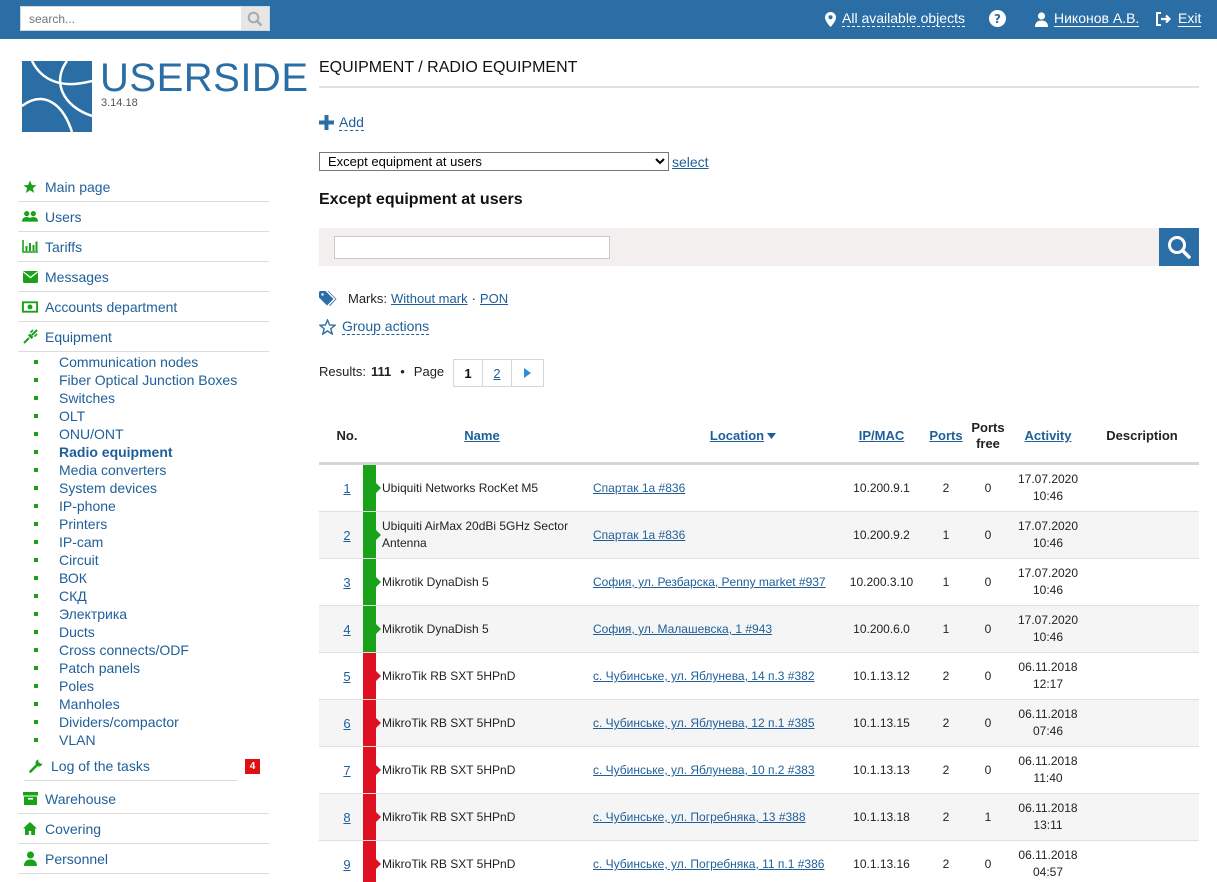 This screenshot has height=882, width=1217. Describe the element at coordinates (87, 668) in the screenshot. I see `submenu-item: Patch panels` at that location.